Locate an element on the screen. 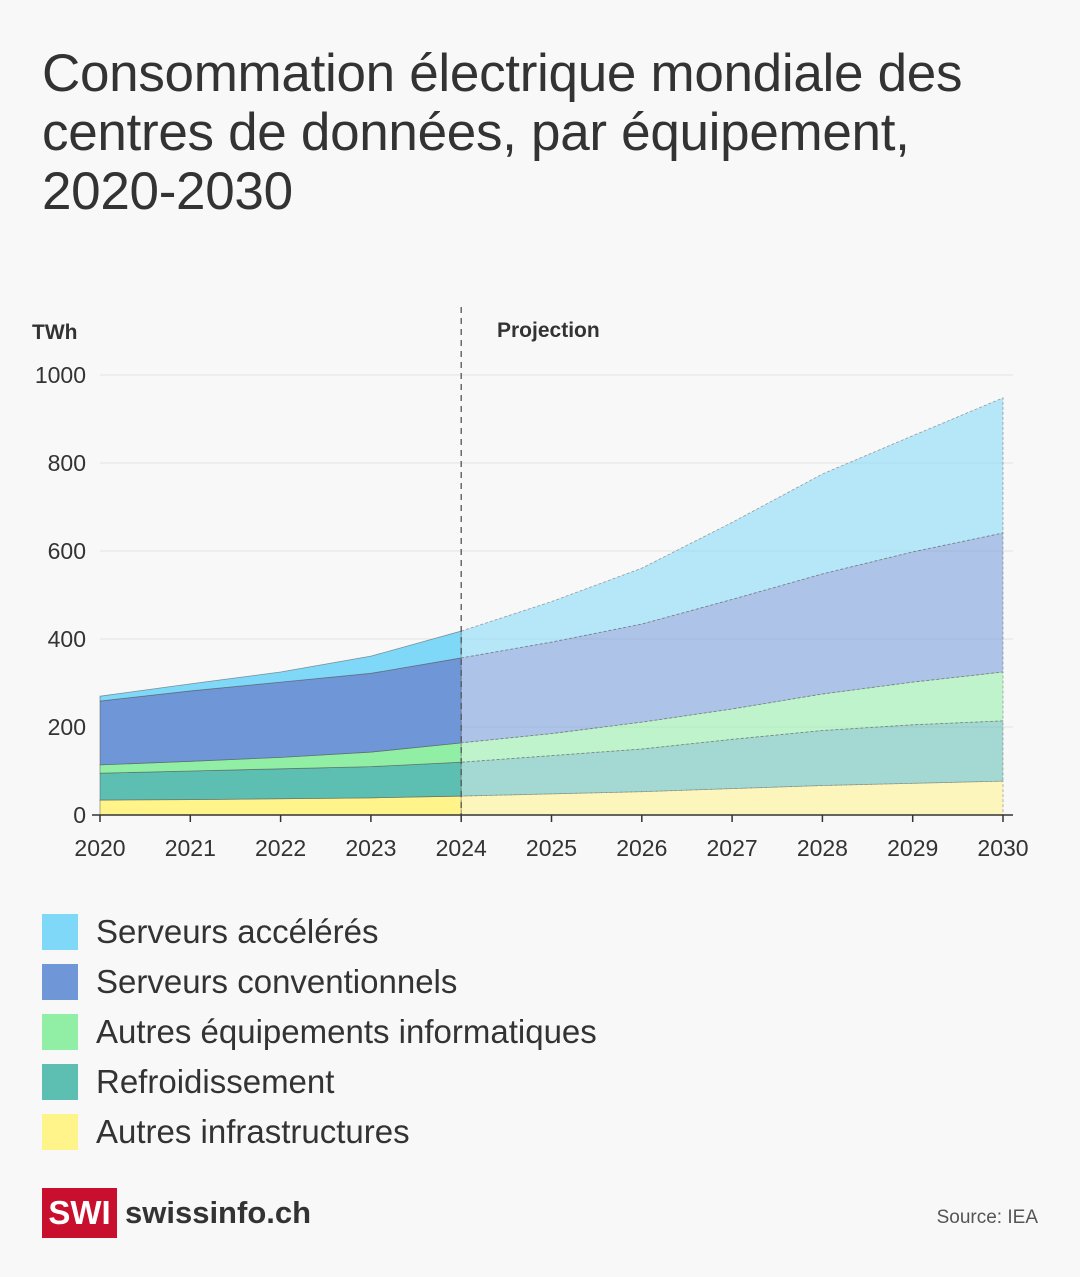  x-tick-label: 2024 is located at coordinates (461, 848).